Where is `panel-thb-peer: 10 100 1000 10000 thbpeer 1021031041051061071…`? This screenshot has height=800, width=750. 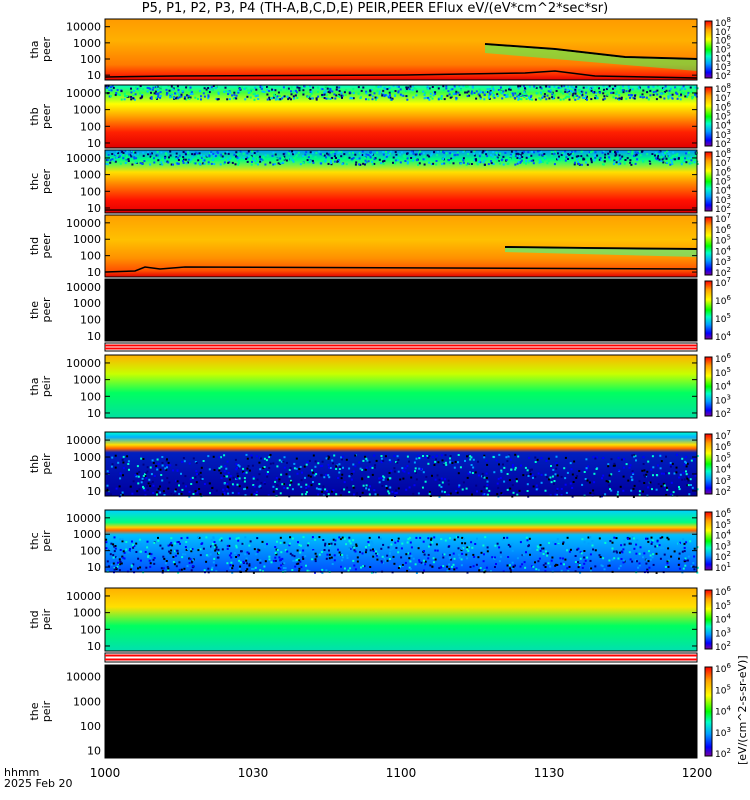 panel-thb-peer: 10 100 1000 10000 thbpeer 1021031041051061071… is located at coordinates (379, 116).